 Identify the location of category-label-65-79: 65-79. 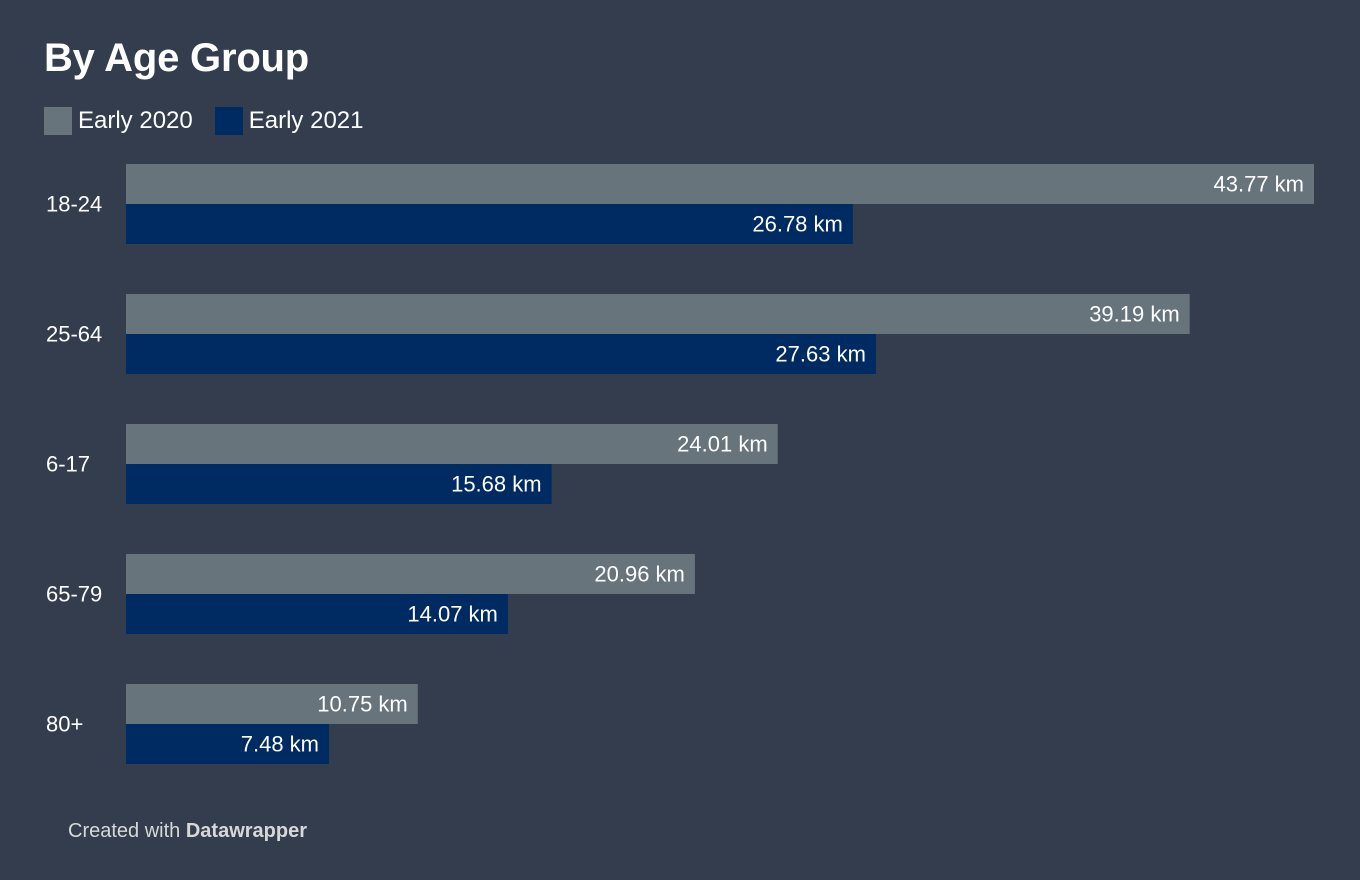
(74, 594).